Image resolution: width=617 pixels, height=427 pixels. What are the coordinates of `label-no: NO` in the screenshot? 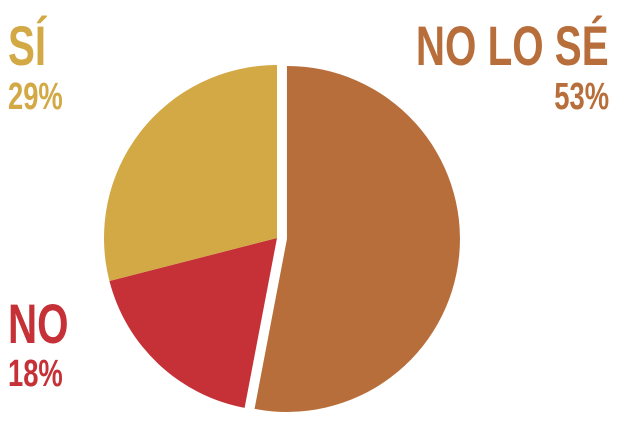 It's located at (38, 323).